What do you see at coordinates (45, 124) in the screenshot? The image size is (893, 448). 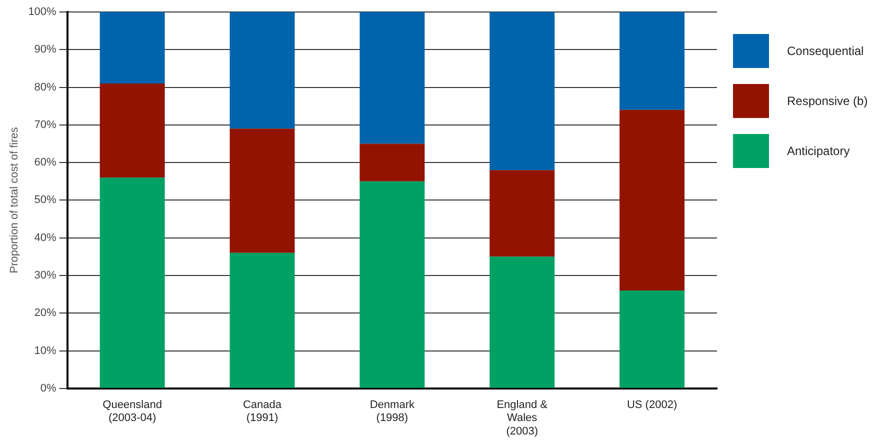 I see `y-tick-label: 70%` at bounding box center [45, 124].